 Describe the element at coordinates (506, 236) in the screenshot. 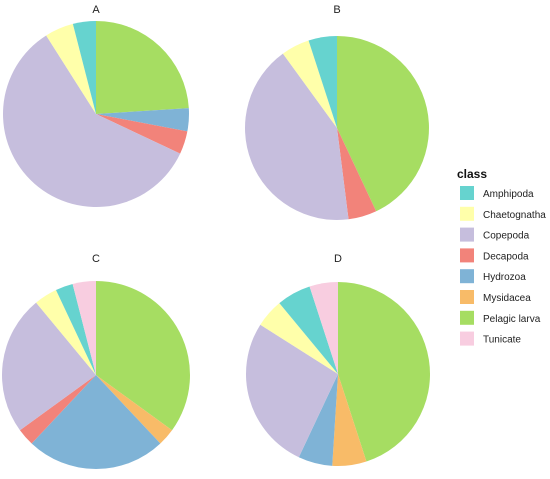

I see `legend-label: Copepoda` at that location.